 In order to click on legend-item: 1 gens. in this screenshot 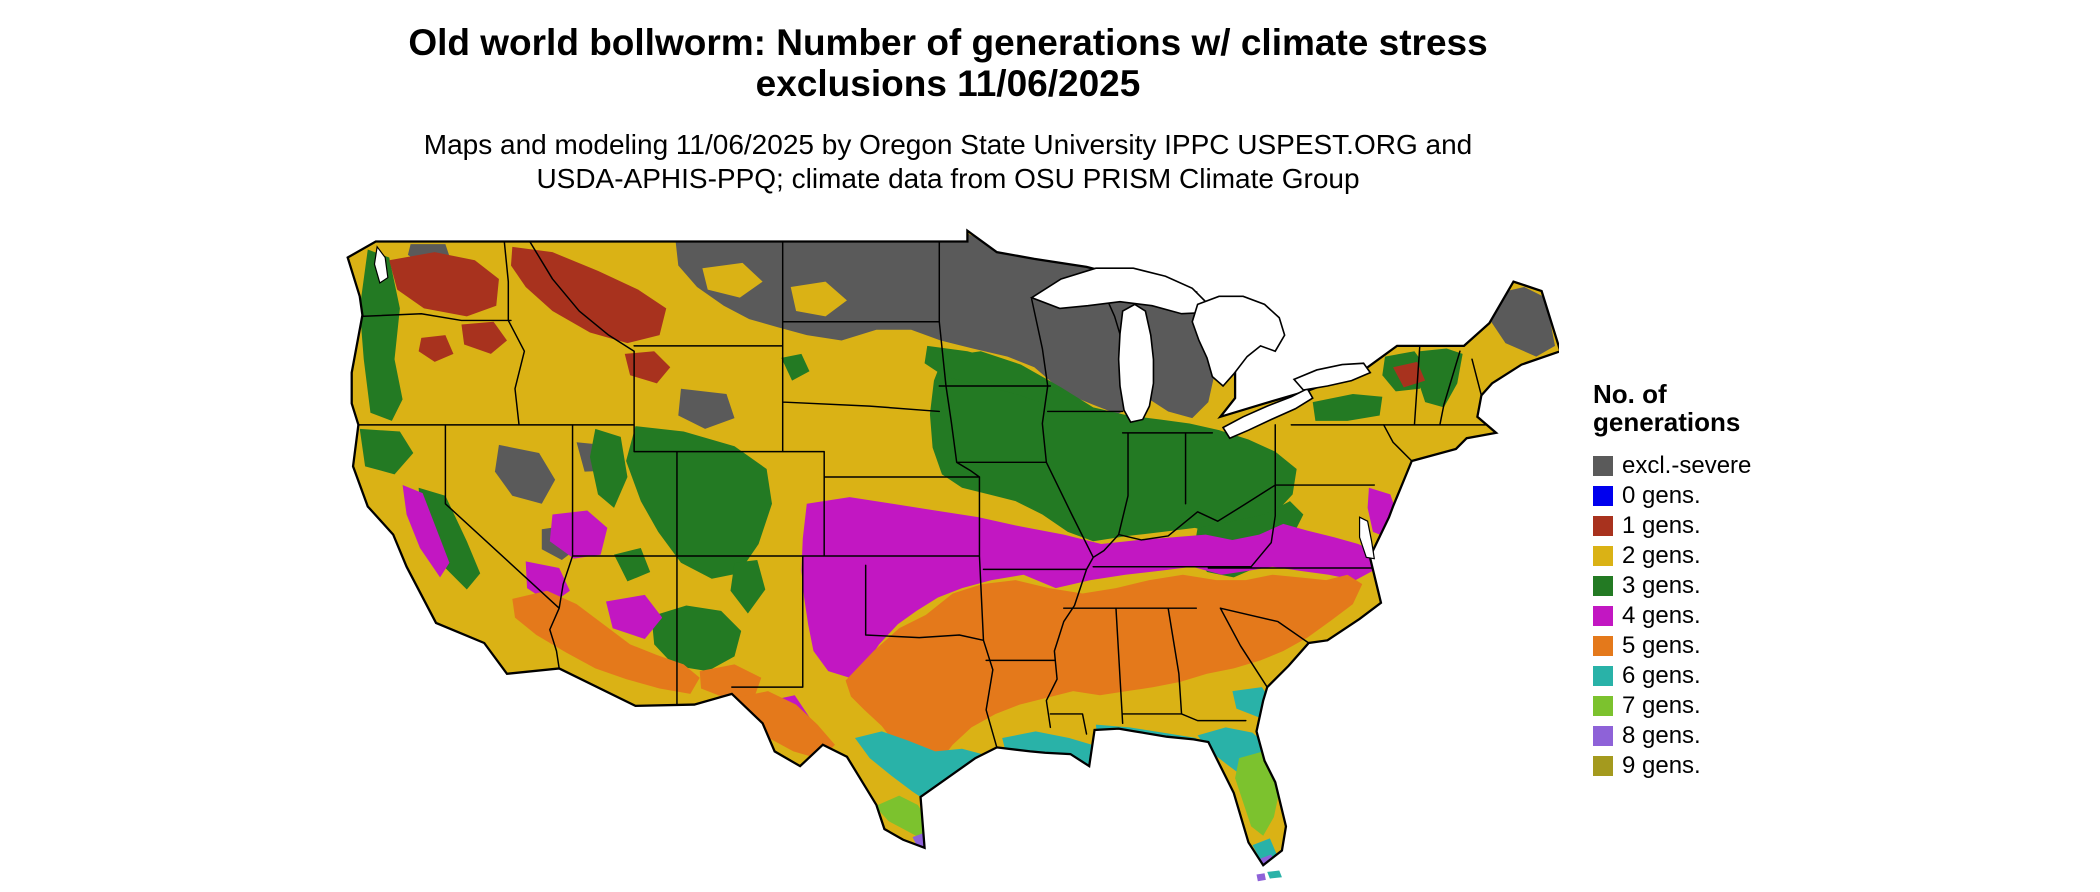, I will do `click(1672, 526)`.